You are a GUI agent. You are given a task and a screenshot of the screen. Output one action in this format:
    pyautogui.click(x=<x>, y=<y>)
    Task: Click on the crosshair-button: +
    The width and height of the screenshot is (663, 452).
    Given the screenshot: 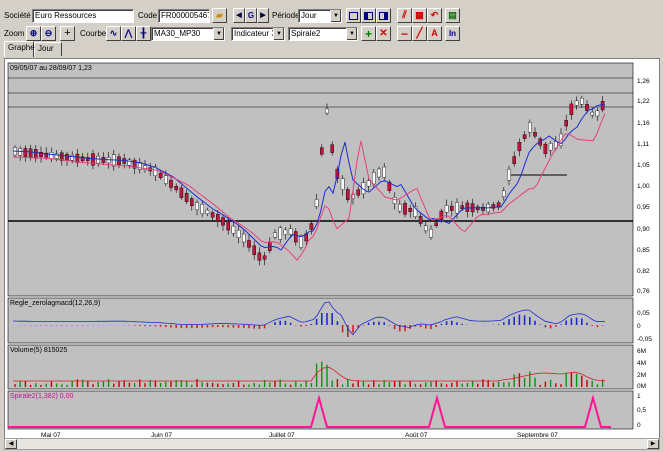 What is the action you would take?
    pyautogui.click(x=67, y=33)
    